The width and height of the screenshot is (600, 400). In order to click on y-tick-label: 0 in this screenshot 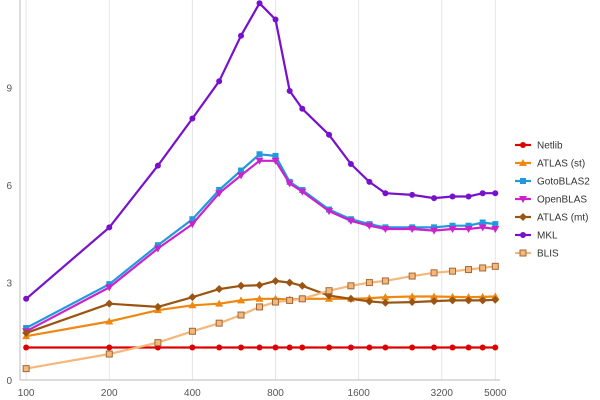, I will do `click(9, 381)`.